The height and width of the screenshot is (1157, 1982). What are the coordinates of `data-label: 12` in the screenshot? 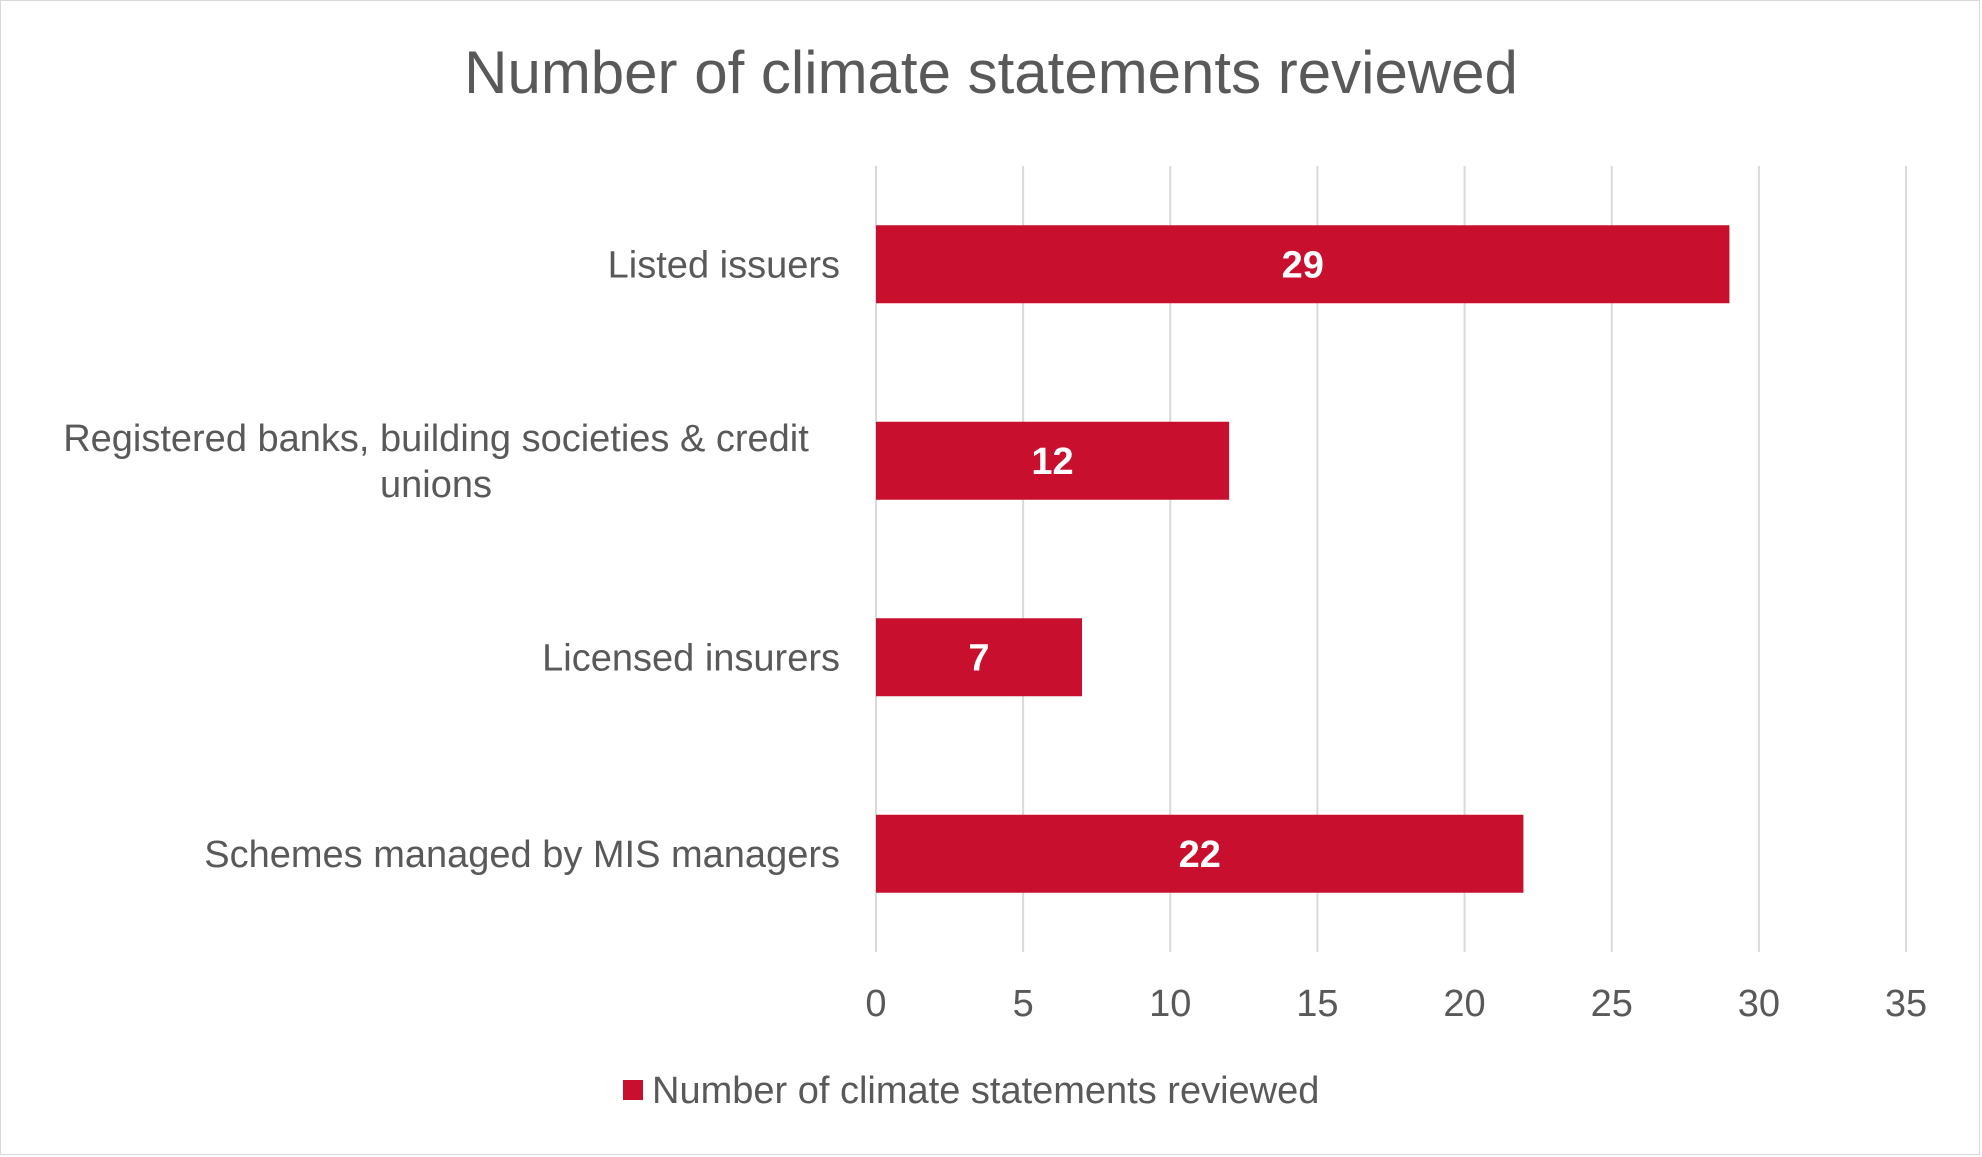 It's located at (1052, 462).